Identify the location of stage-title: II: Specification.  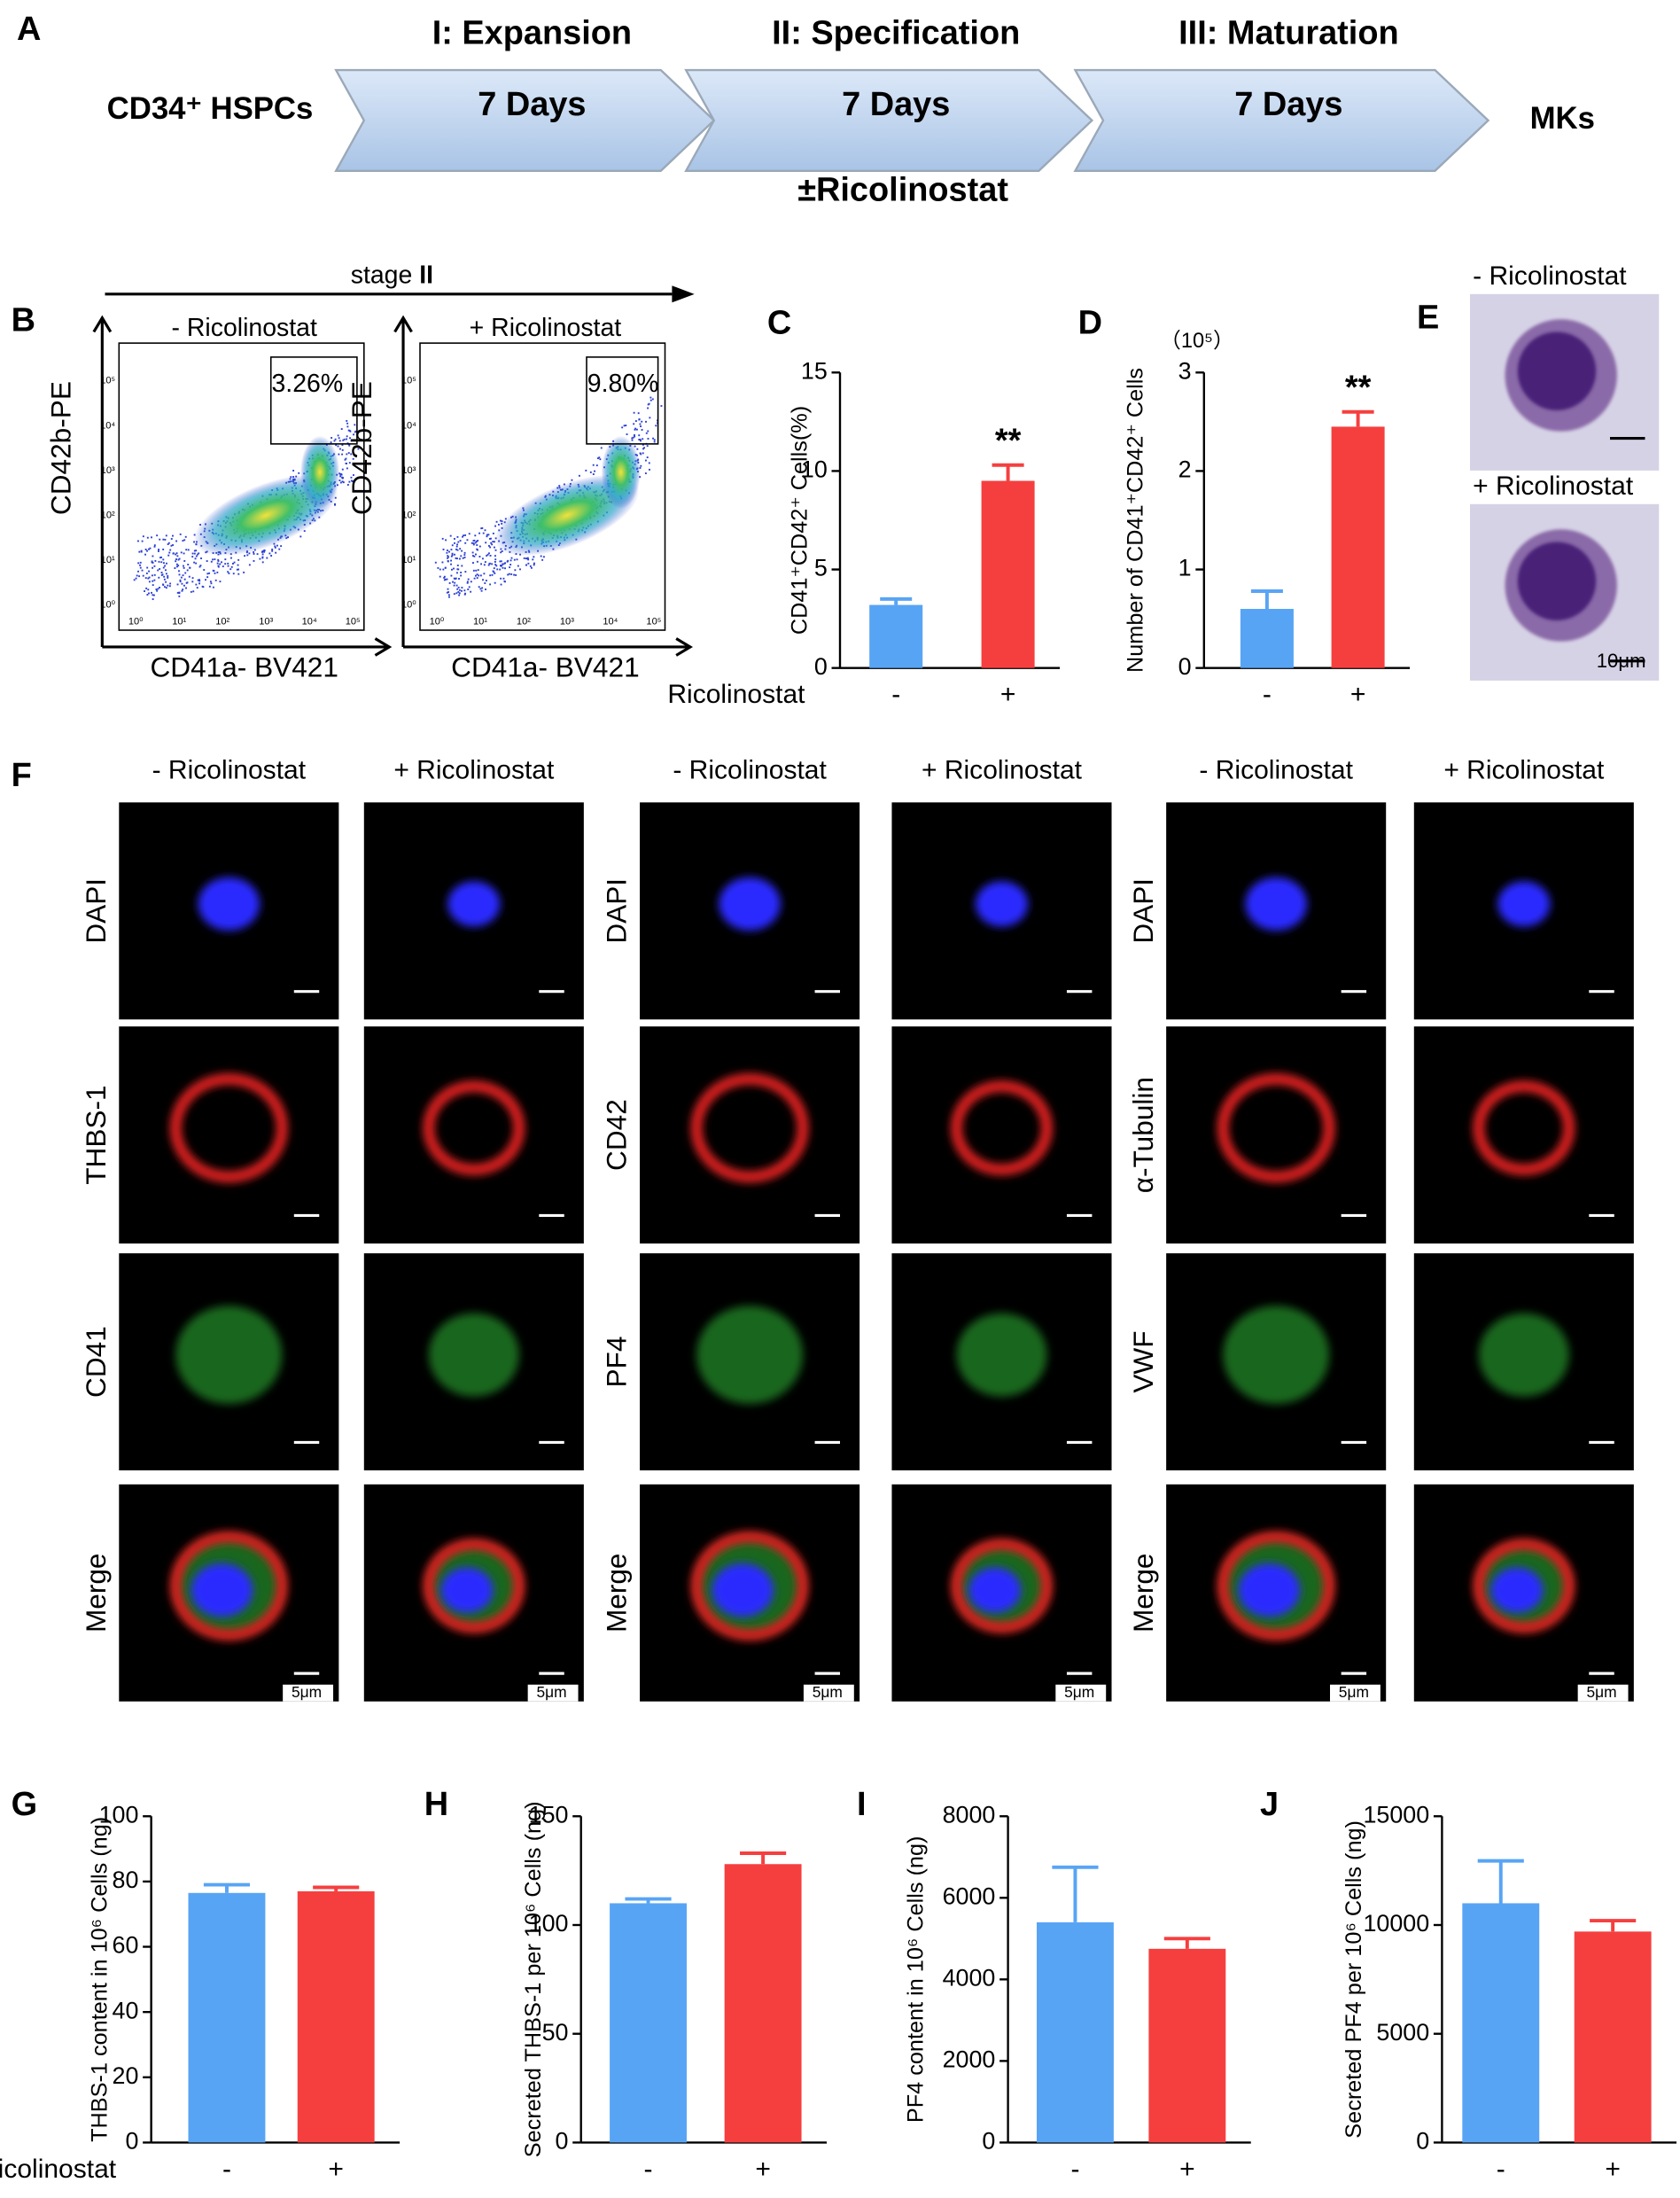
(896, 33).